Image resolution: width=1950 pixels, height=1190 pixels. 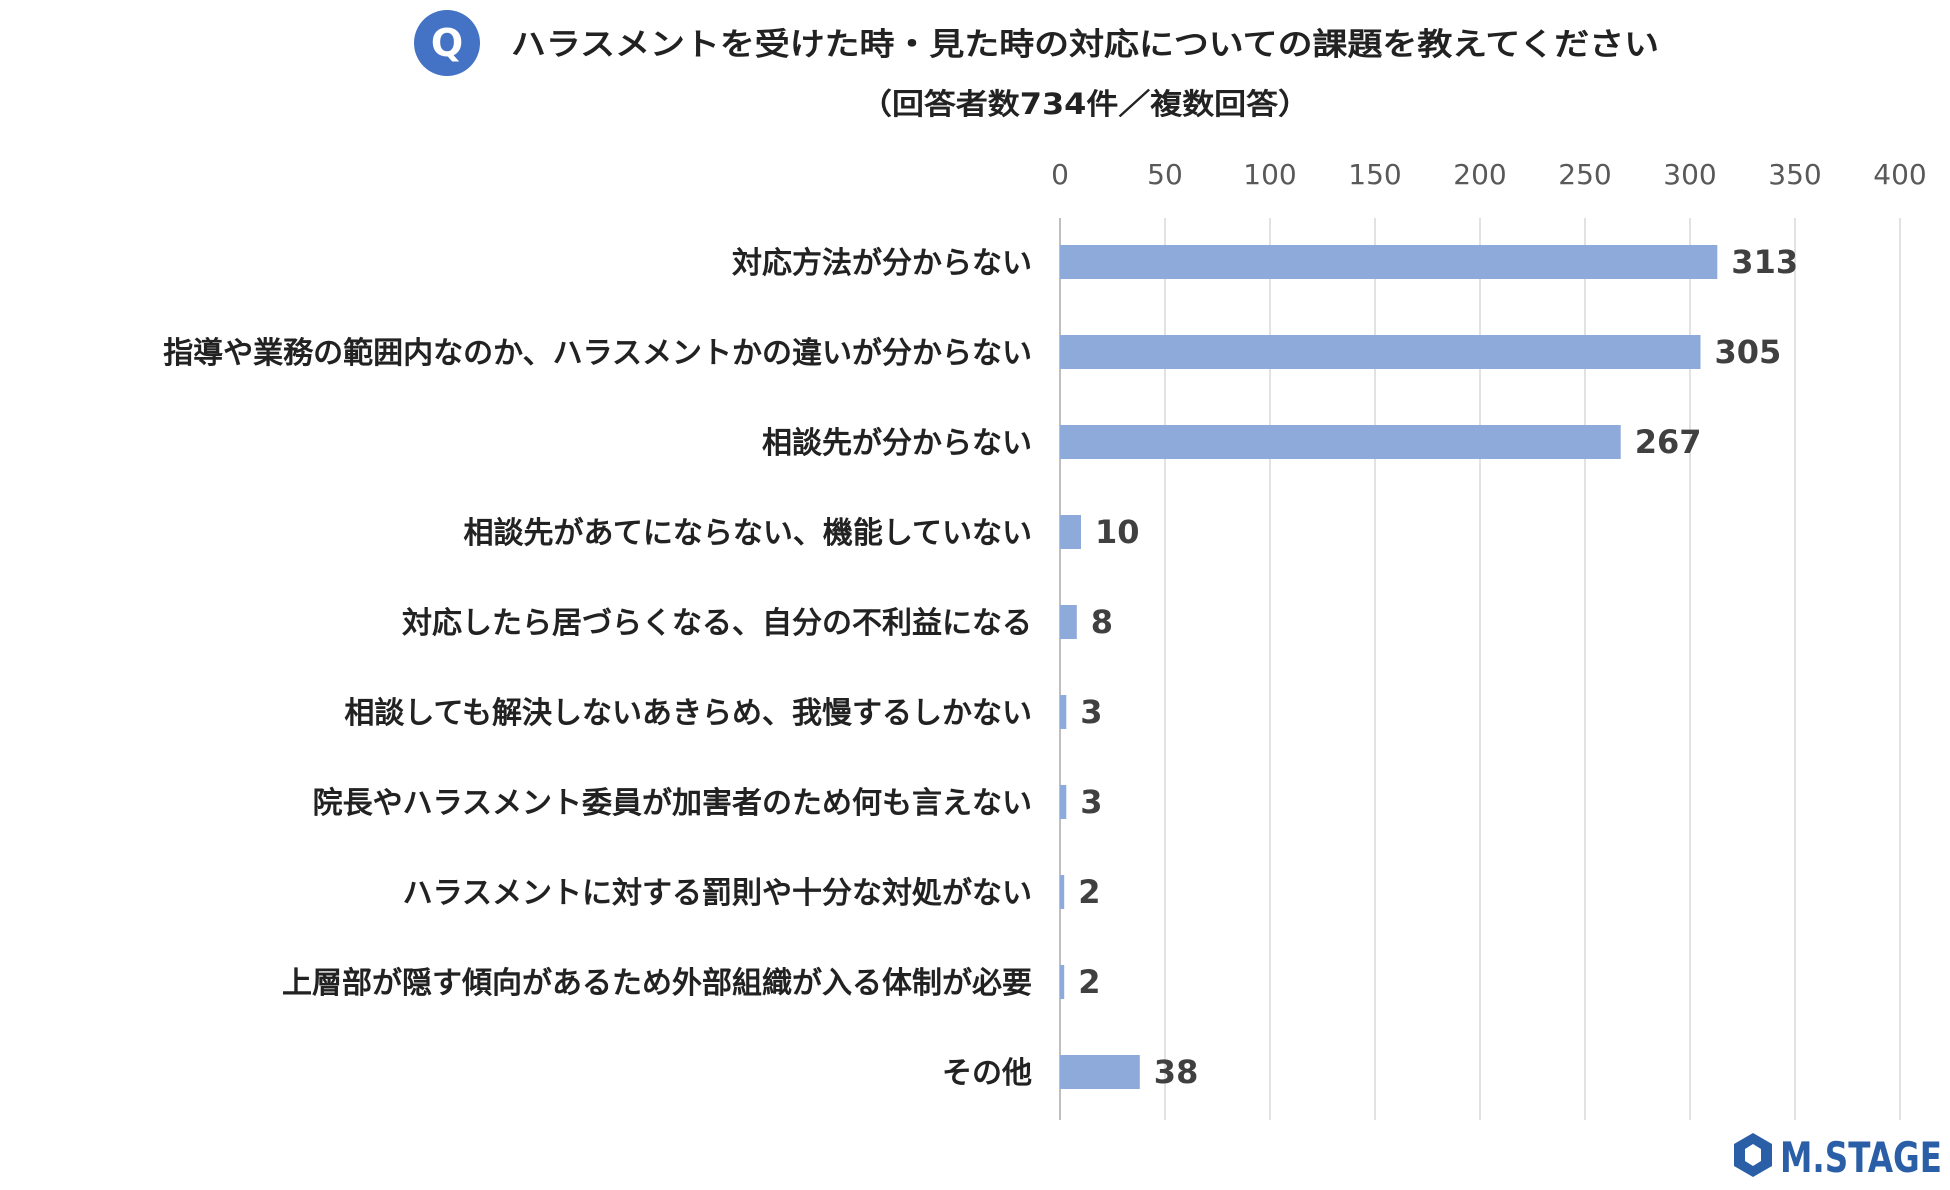 I want to click on data-label: 8, so click(x=1102, y=622).